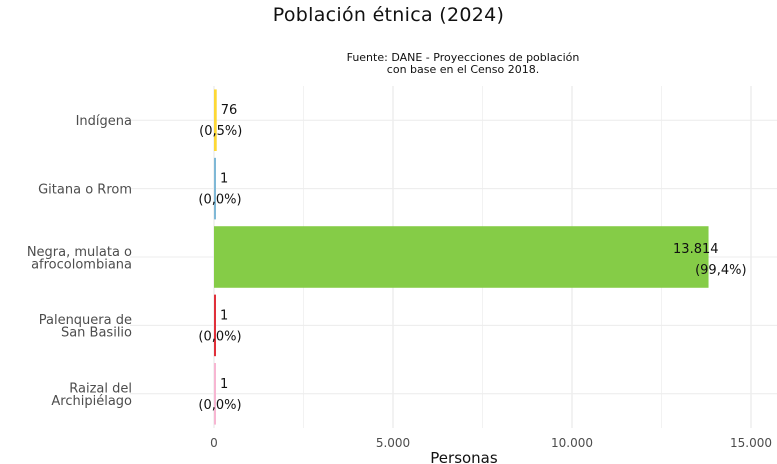 This screenshot has height=464, width=777. What do you see at coordinates (696, 249) in the screenshot?
I see `value-label: 13.814` at bounding box center [696, 249].